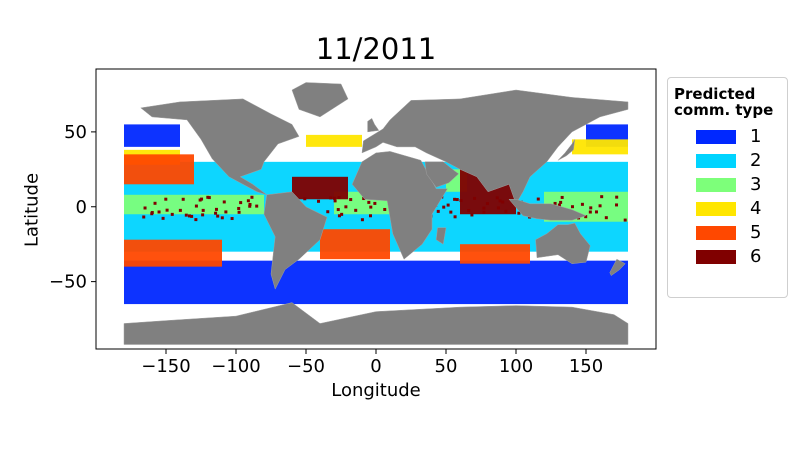 The width and height of the screenshot is (800, 450). I want to click on legend-item-5: 5, so click(741, 232).